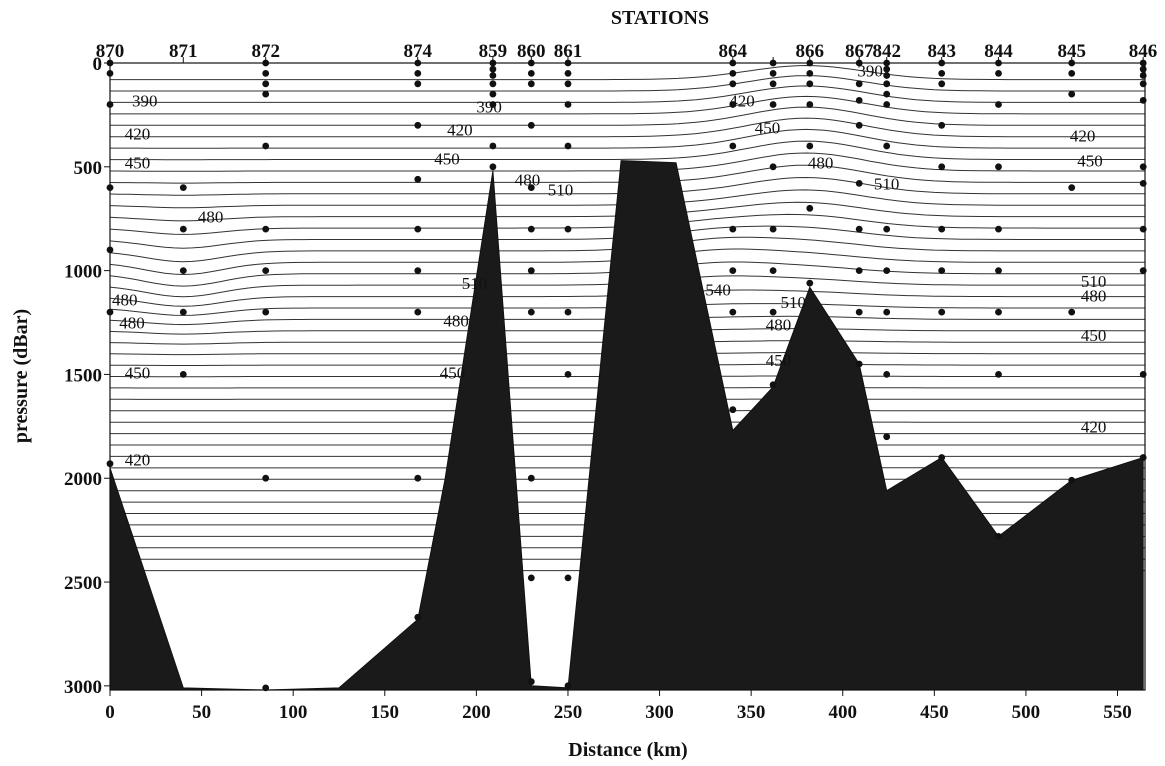 This screenshot has width=1165, height=766. I want to click on y-tick-label-4: 2000, so click(83, 479).